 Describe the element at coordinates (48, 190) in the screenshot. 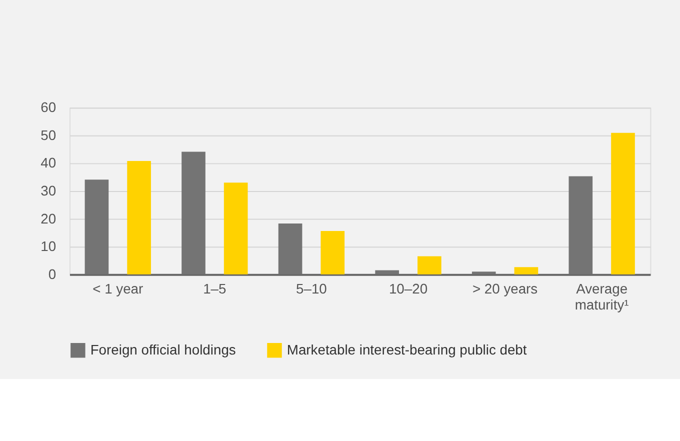

I see `y-tick-label: 30` at that location.